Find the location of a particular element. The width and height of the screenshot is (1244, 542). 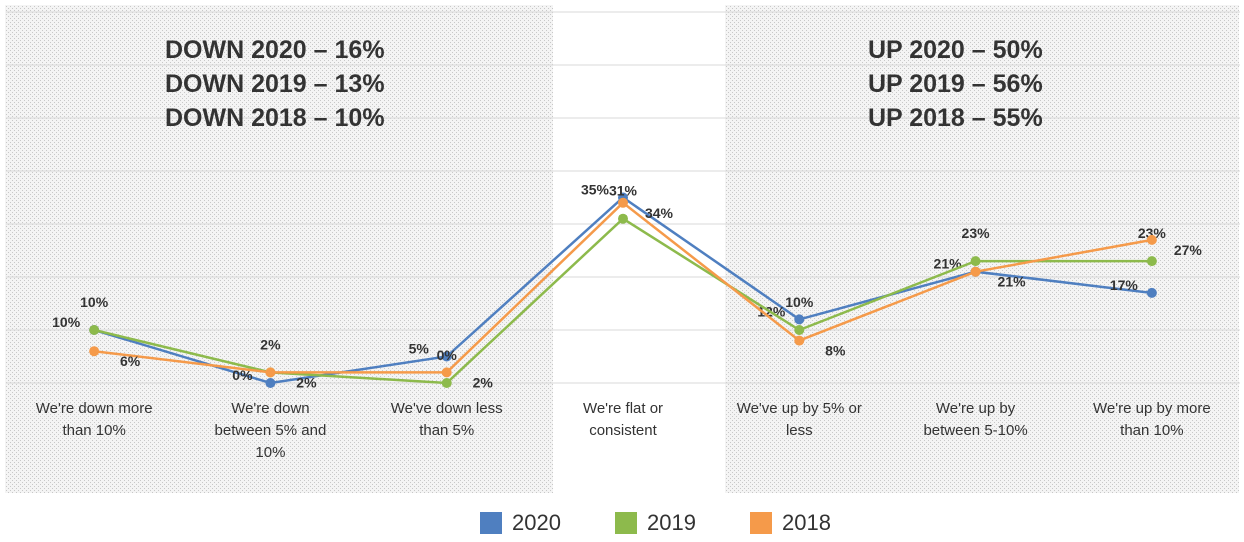

data-label: 5% is located at coordinates (419, 349).